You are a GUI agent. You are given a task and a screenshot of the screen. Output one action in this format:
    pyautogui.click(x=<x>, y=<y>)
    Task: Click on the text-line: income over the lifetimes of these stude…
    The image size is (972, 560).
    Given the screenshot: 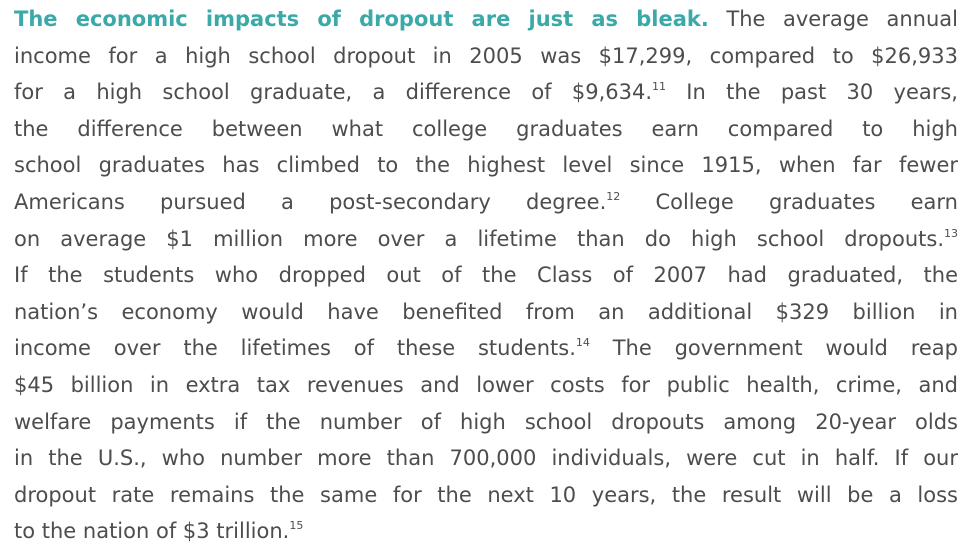 What is the action you would take?
    pyautogui.click(x=486, y=348)
    